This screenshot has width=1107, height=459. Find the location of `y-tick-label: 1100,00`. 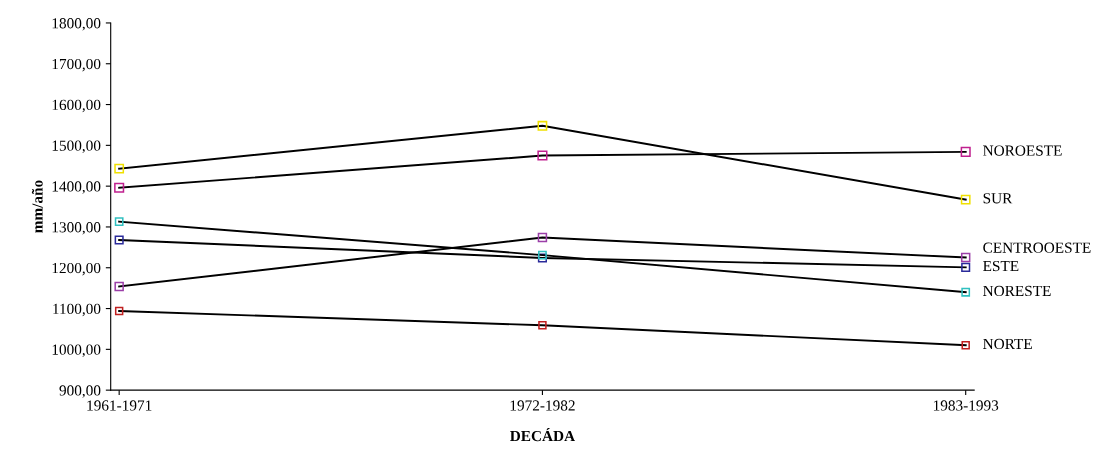

y-tick-label: 1100,00 is located at coordinates (77, 310).